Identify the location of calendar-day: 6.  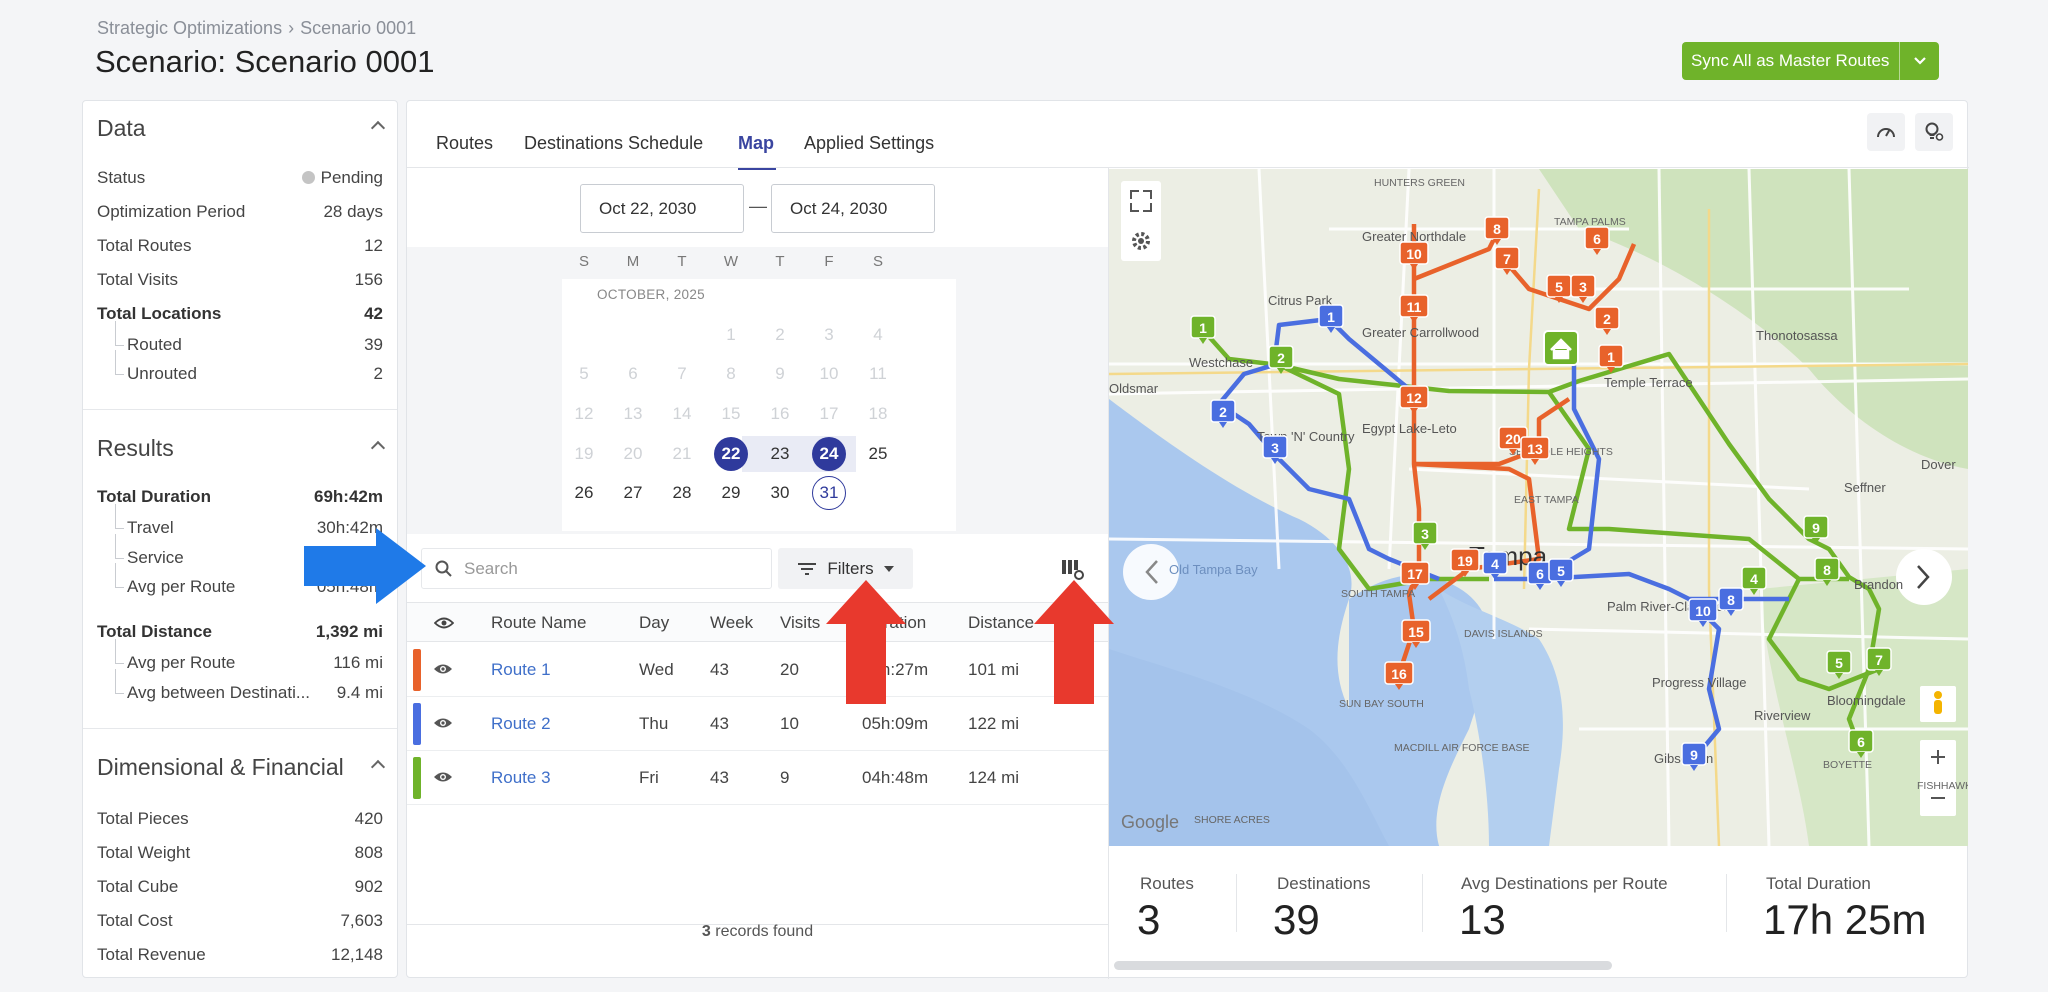
(633, 373).